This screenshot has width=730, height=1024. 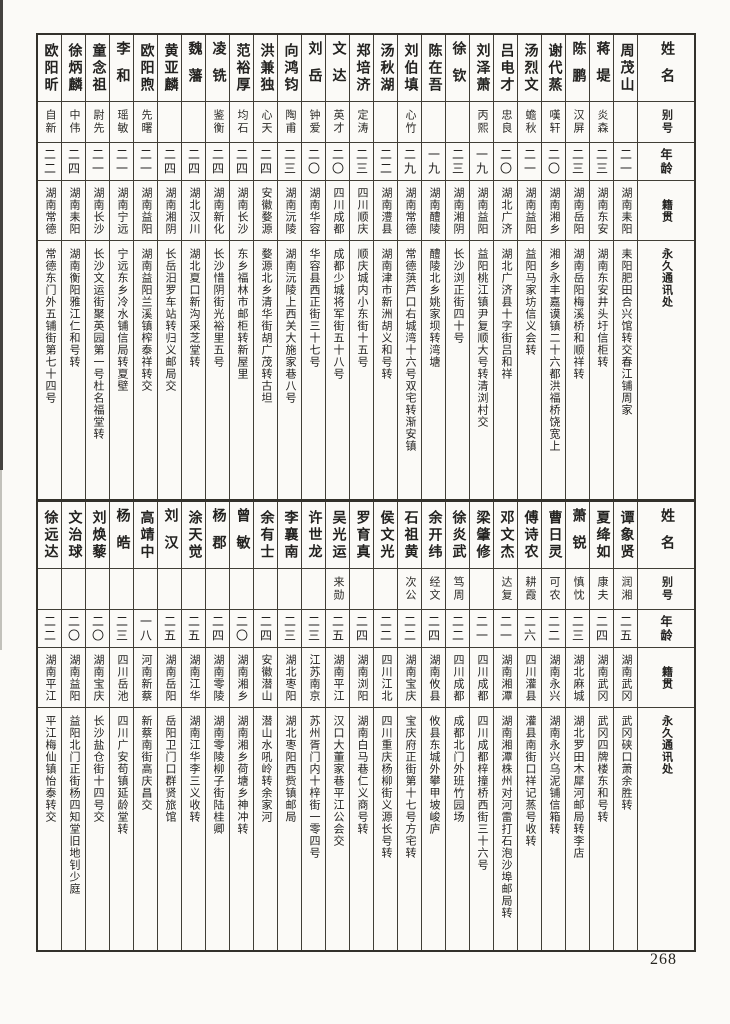 I want to click on name-cell: 高靖中, so click(x=145, y=535).